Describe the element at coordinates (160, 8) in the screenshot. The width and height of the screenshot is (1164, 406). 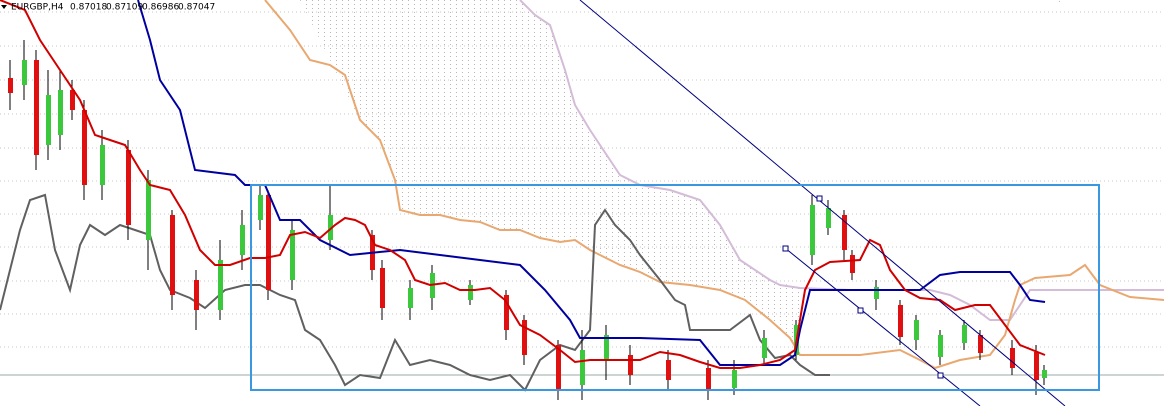
I see `price-low: 0.86986` at that location.